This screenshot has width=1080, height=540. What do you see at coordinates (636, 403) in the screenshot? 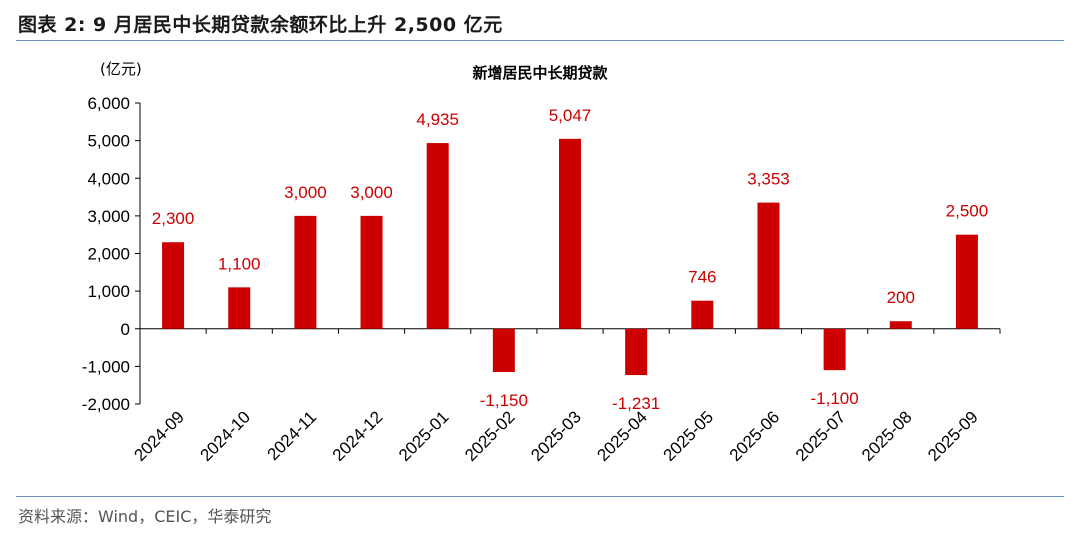
I see `data-label: -1,231` at bounding box center [636, 403].